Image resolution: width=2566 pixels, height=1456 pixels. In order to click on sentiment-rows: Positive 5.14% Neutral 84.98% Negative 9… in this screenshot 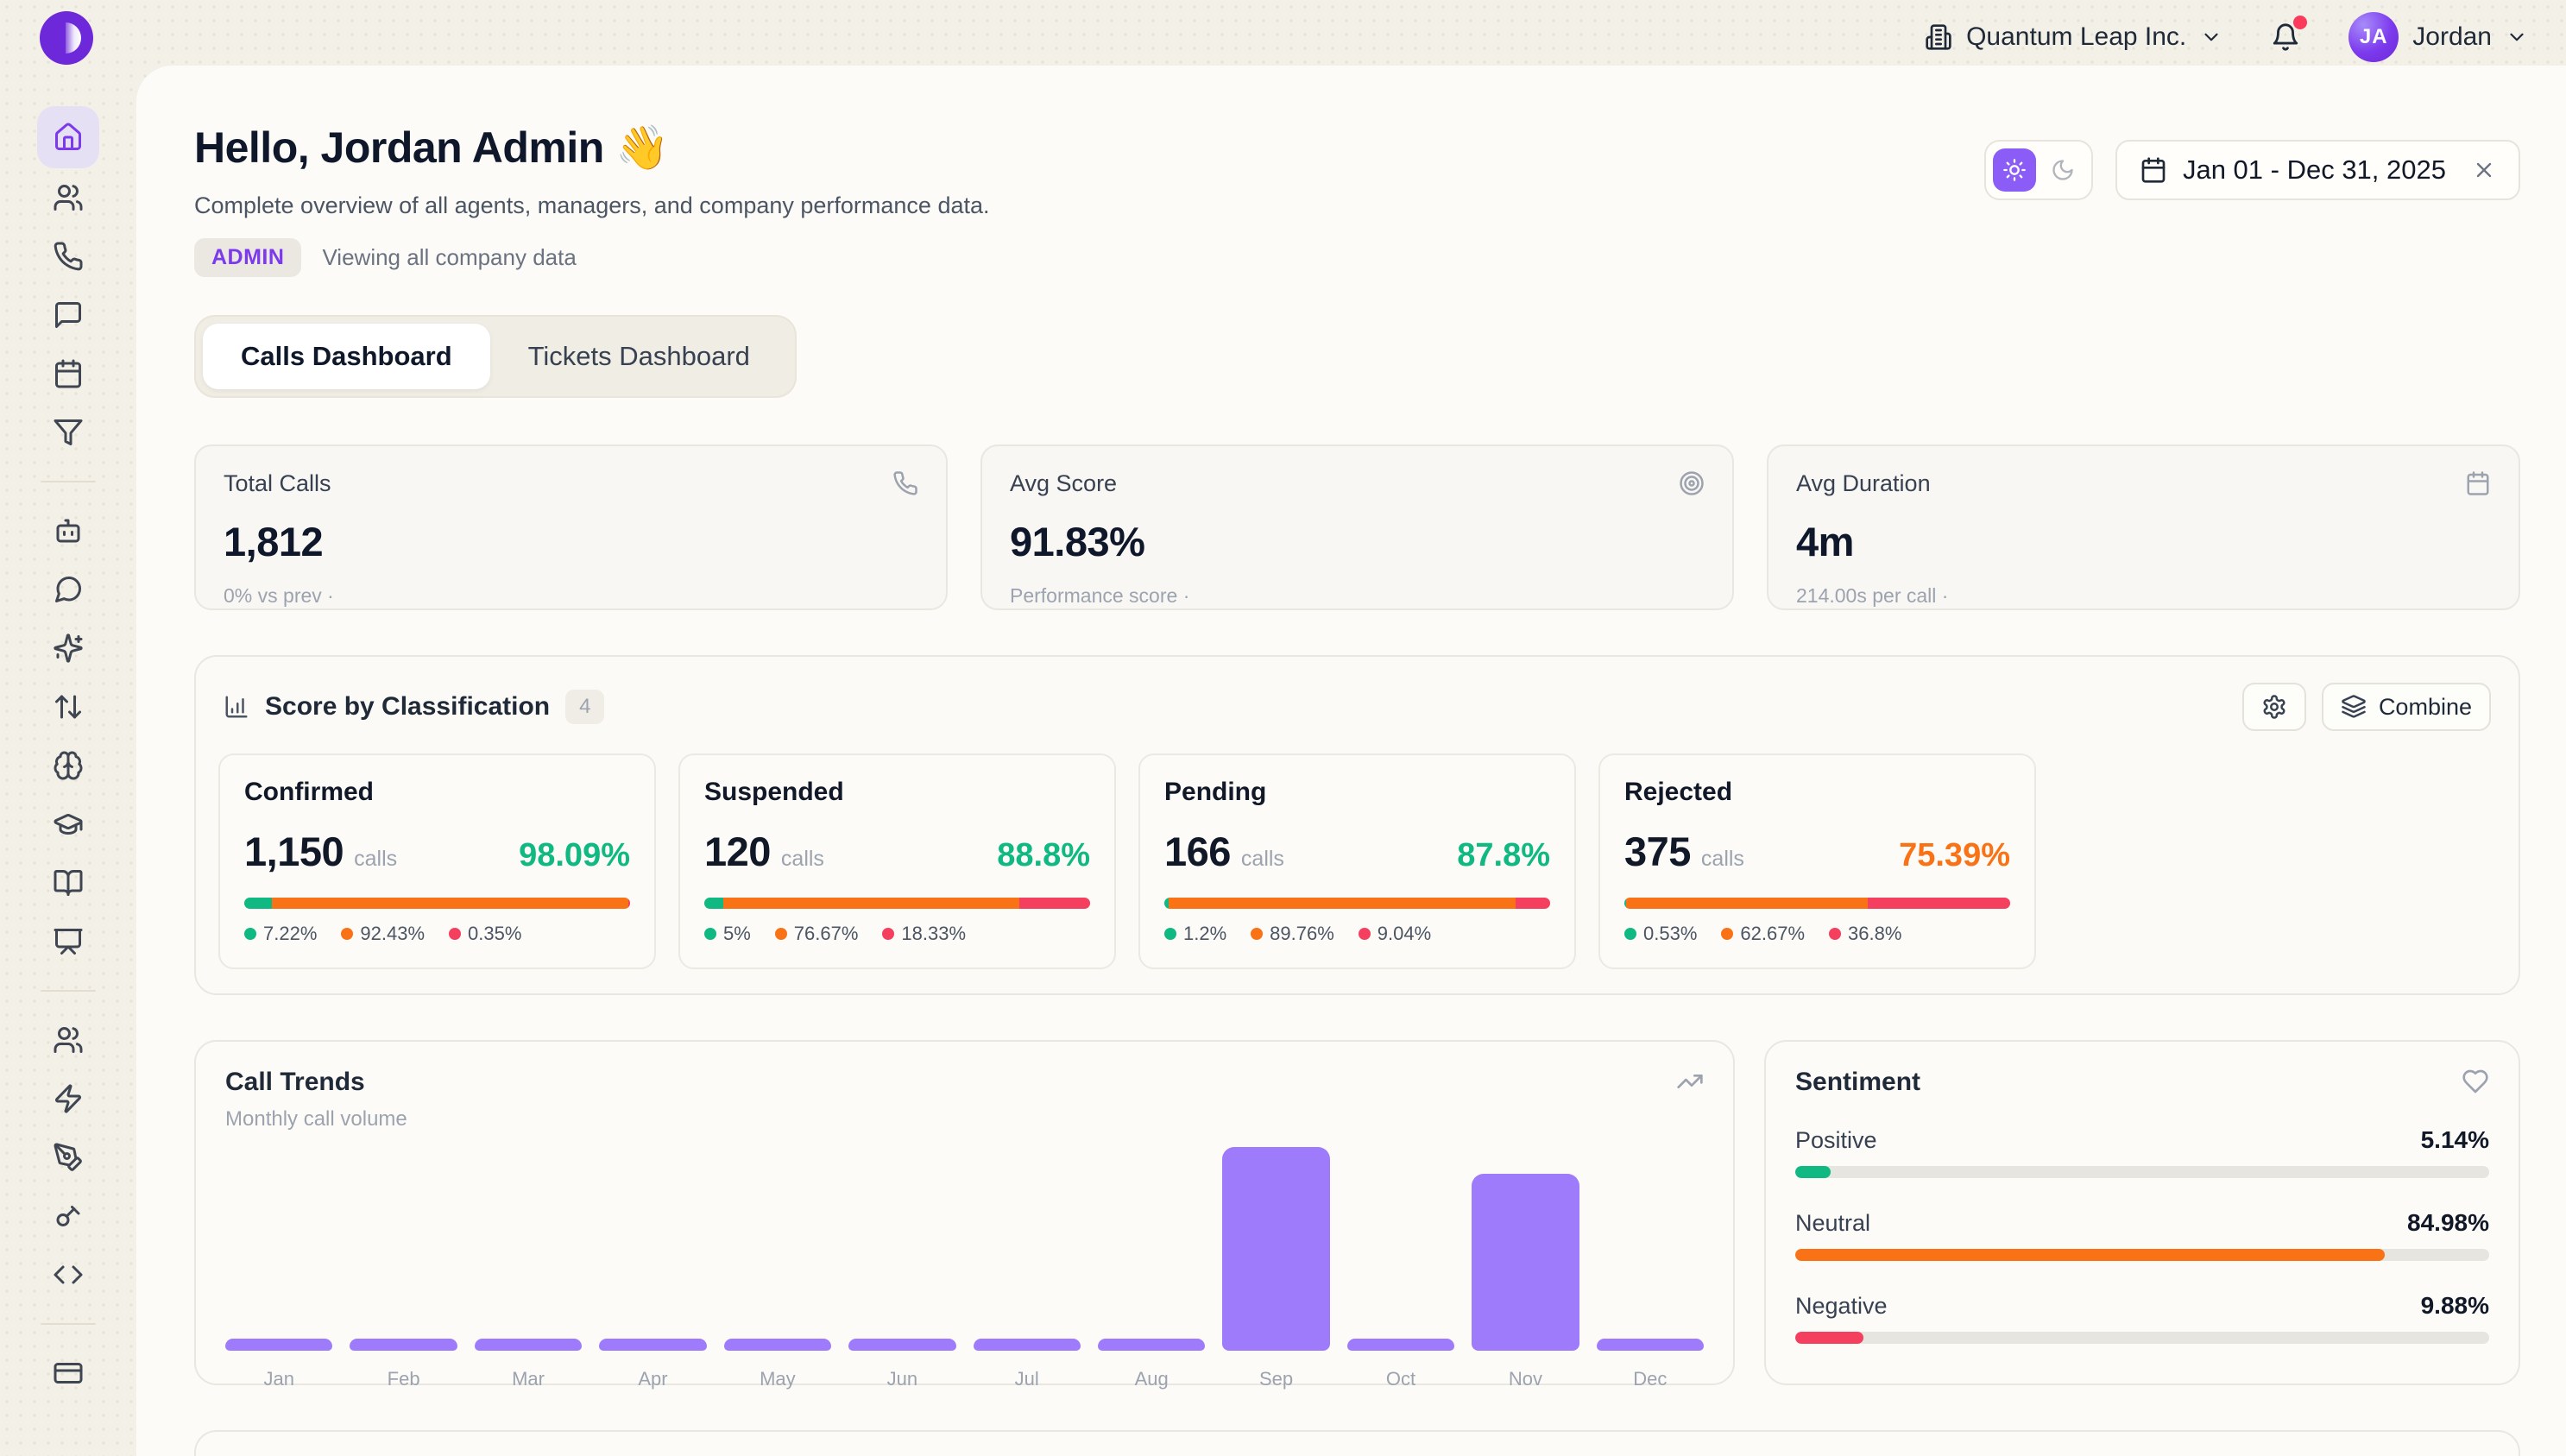, I will do `click(2142, 1235)`.